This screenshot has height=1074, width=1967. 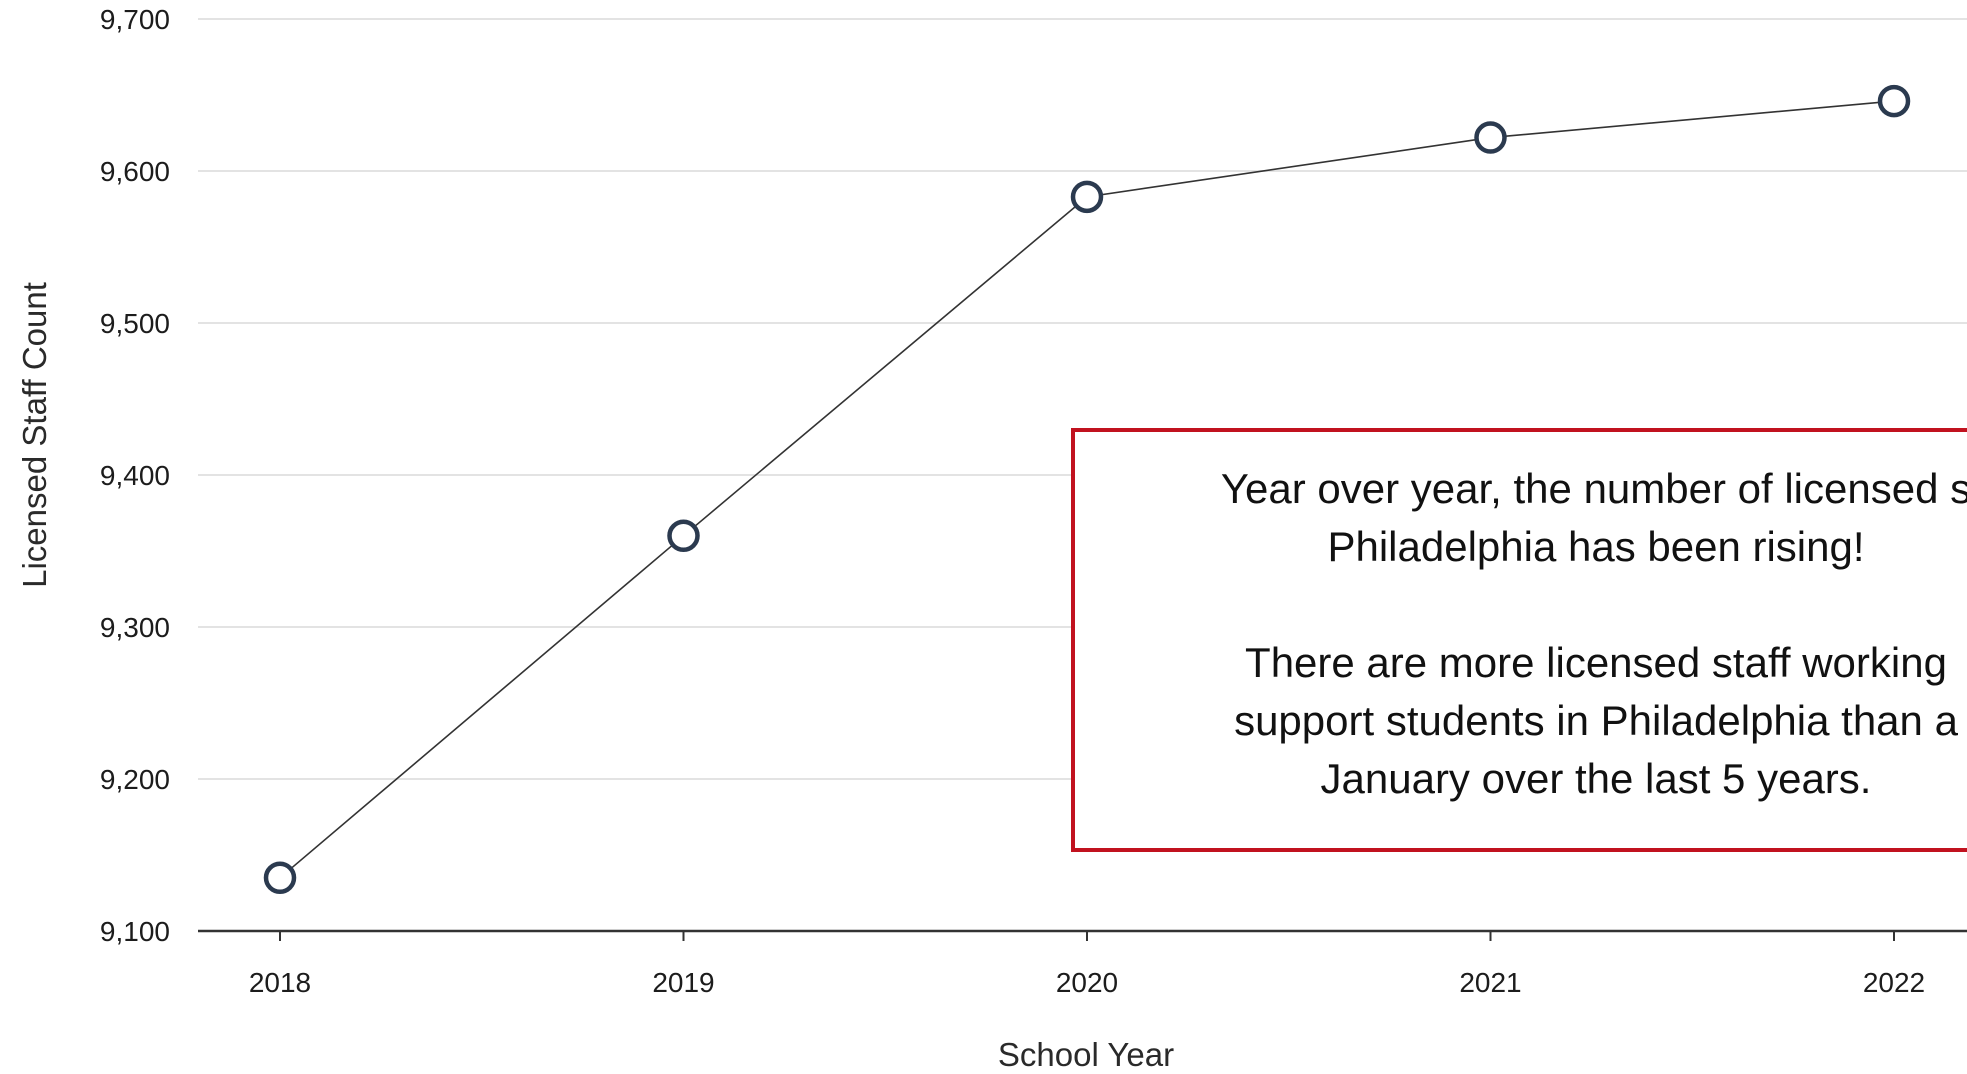 What do you see at coordinates (1082, 935) in the screenshot?
I see `axes` at bounding box center [1082, 935].